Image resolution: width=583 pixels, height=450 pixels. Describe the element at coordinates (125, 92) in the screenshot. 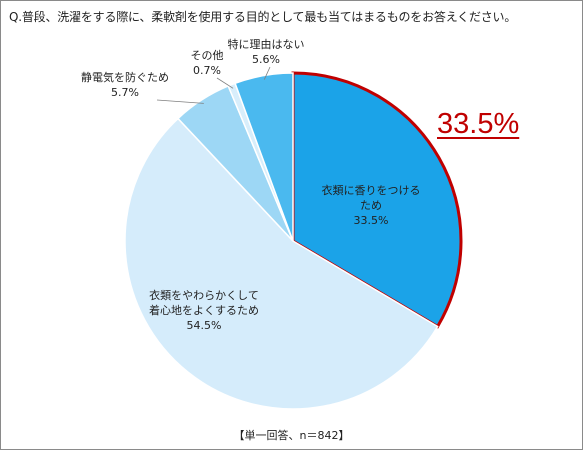

I see `slice-value-label-3: 5.7%` at that location.